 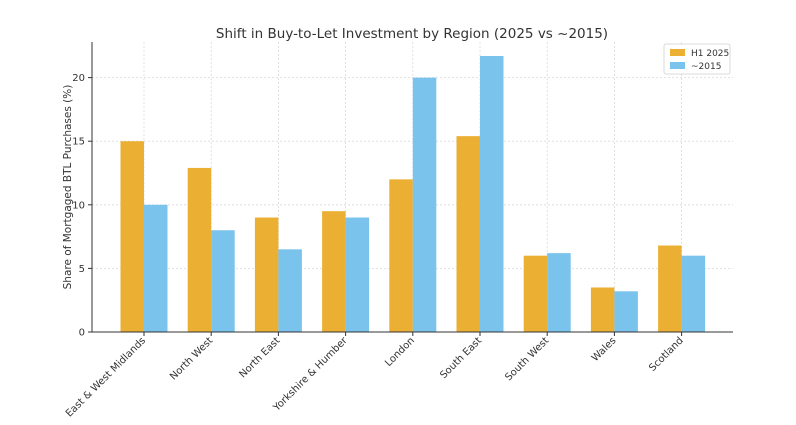 What do you see at coordinates (132, 236) in the screenshot?
I see `bar-h1-2025-east-west-midlands` at bounding box center [132, 236].